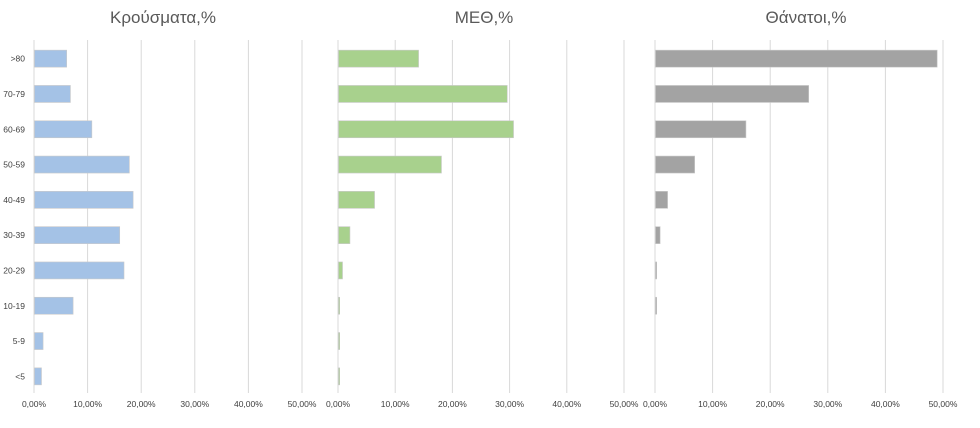  Describe the element at coordinates (14, 129) in the screenshot. I see `y-tick-label: 60-69` at that location.